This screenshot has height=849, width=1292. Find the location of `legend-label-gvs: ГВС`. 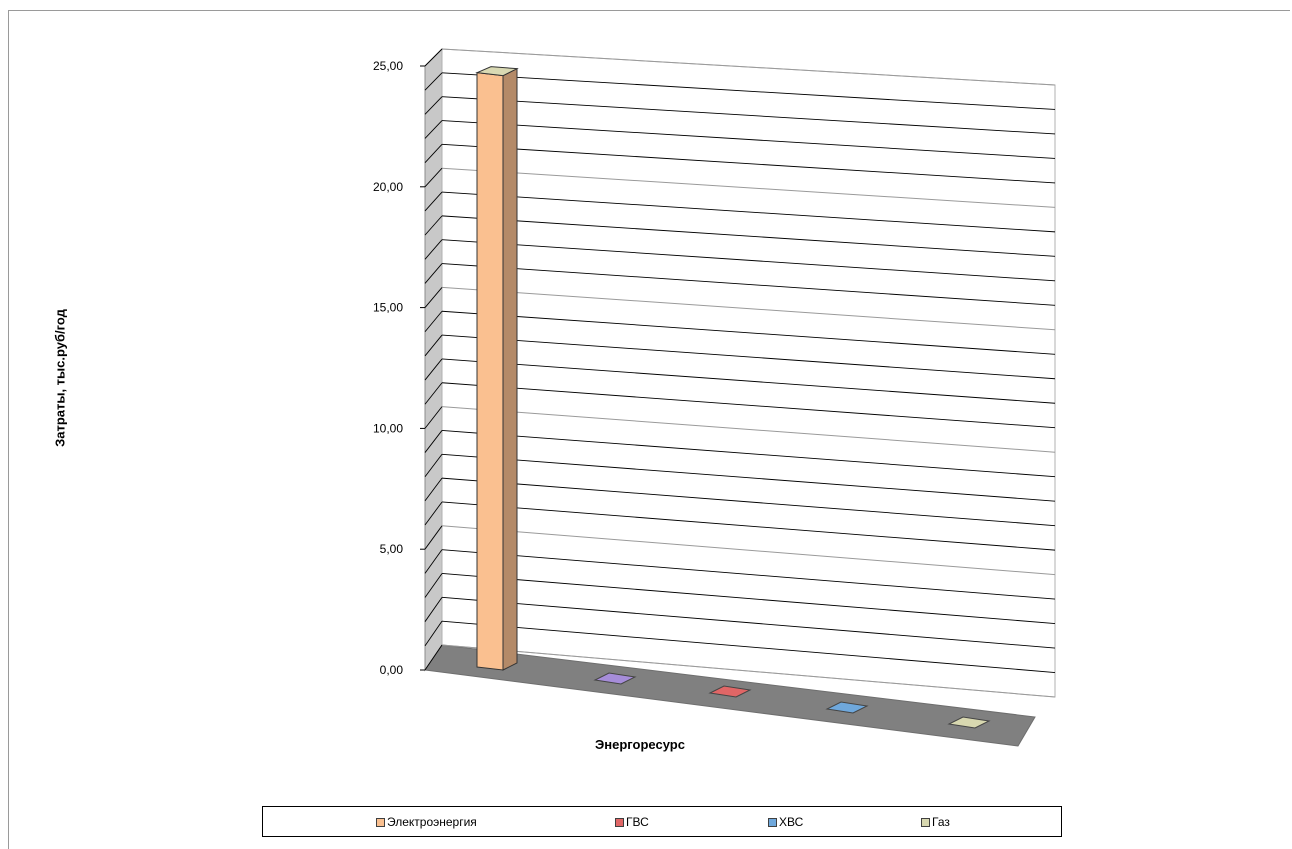

legend-label-gvs: ГВС is located at coordinates (637, 822).